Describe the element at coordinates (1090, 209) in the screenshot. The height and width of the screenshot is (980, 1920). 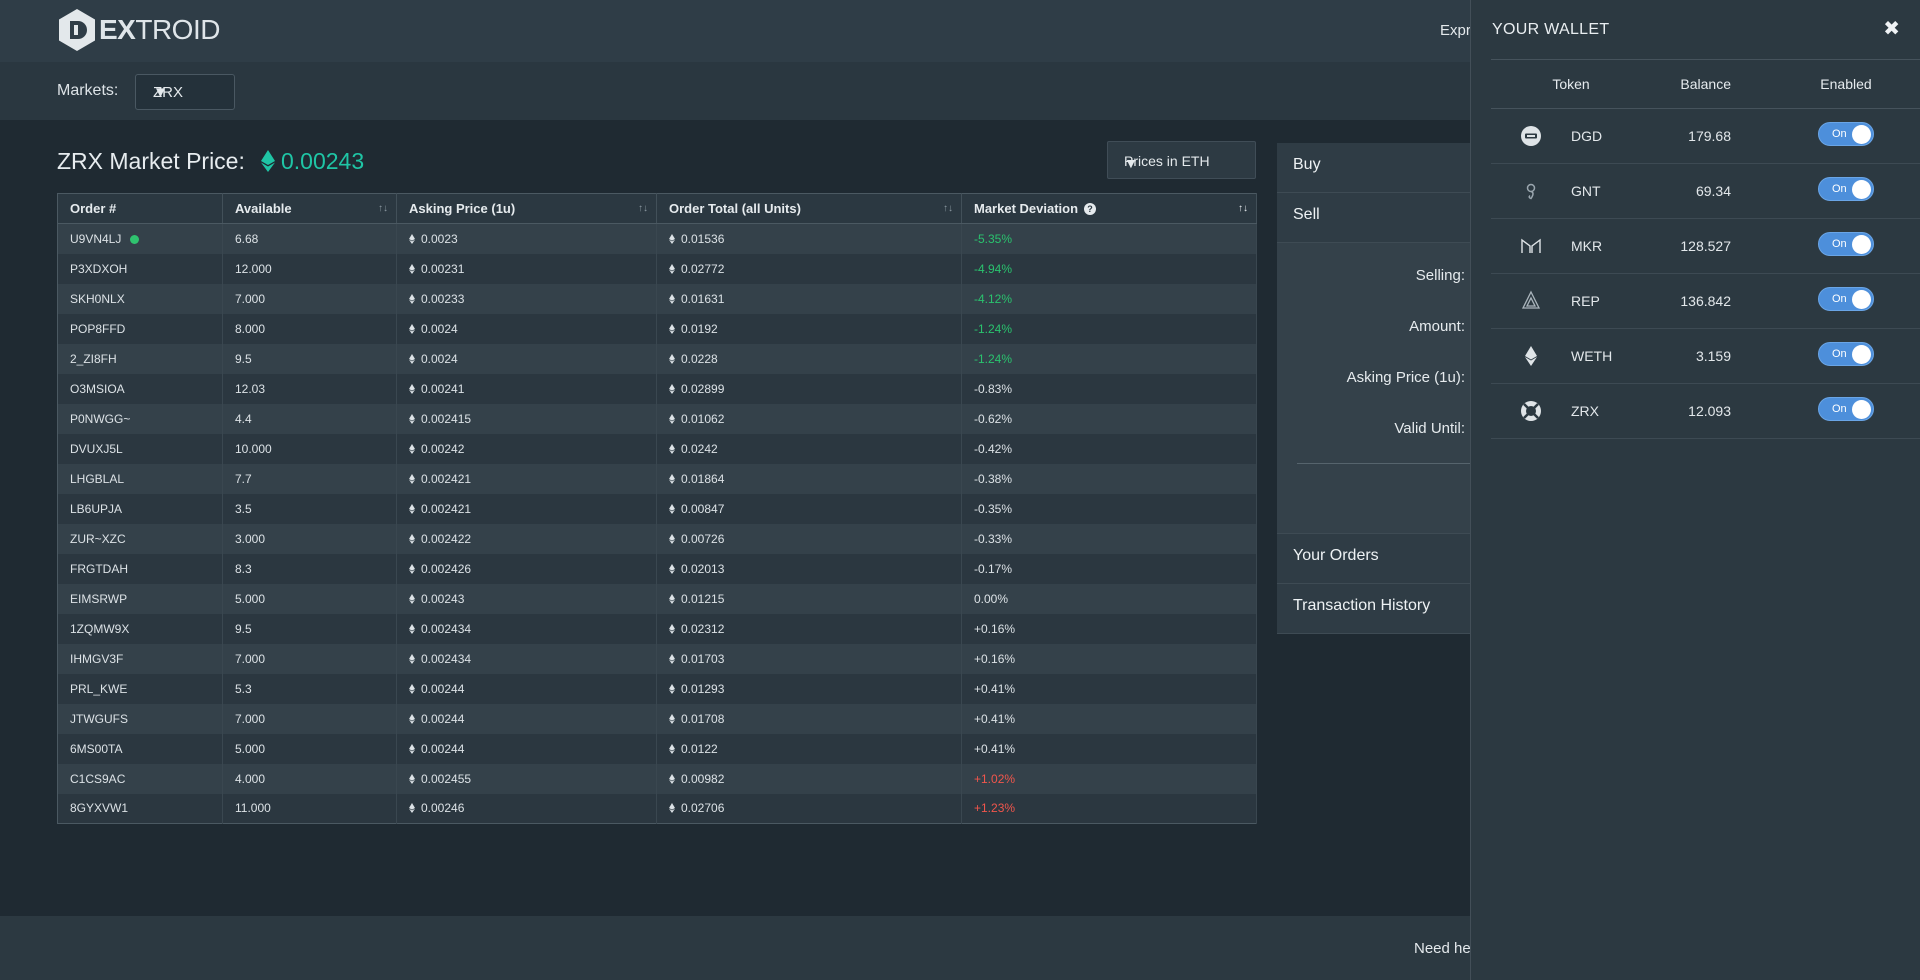
I see `help-icon: ?` at that location.